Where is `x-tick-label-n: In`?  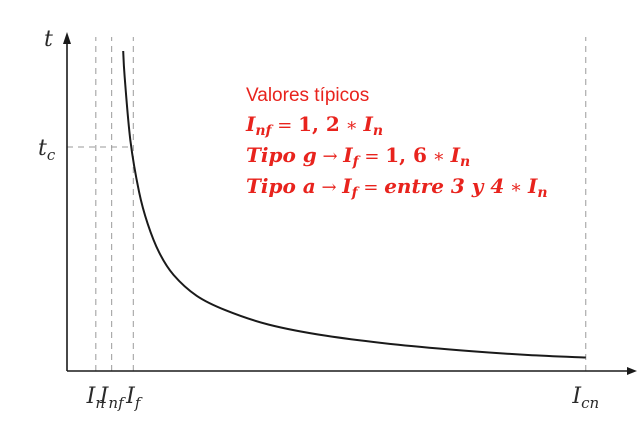 x-tick-label-n: In is located at coordinates (95, 398).